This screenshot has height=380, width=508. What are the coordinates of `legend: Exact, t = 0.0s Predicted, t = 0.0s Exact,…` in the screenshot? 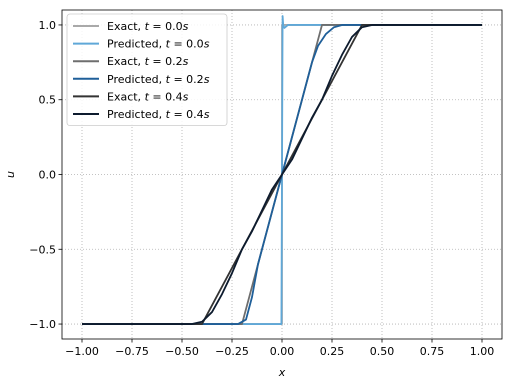 It's located at (147, 69).